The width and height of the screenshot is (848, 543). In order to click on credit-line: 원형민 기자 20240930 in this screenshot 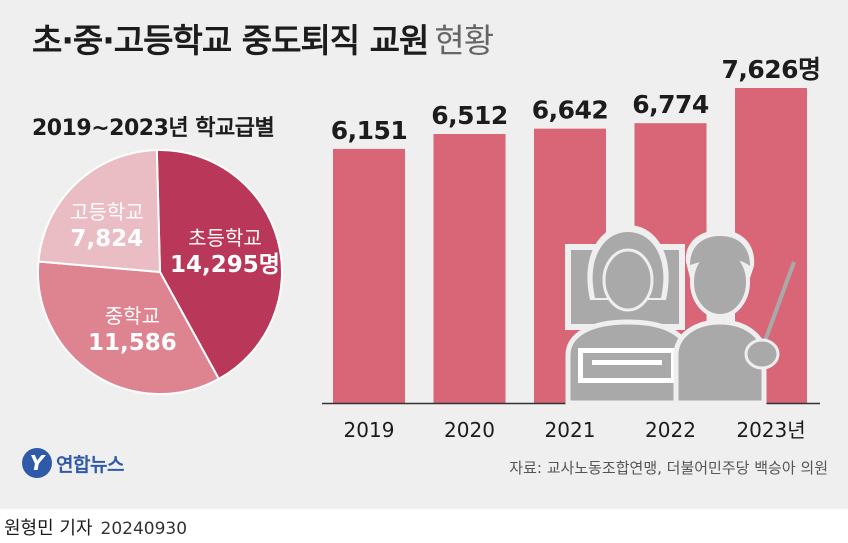, I will do `click(95, 527)`.